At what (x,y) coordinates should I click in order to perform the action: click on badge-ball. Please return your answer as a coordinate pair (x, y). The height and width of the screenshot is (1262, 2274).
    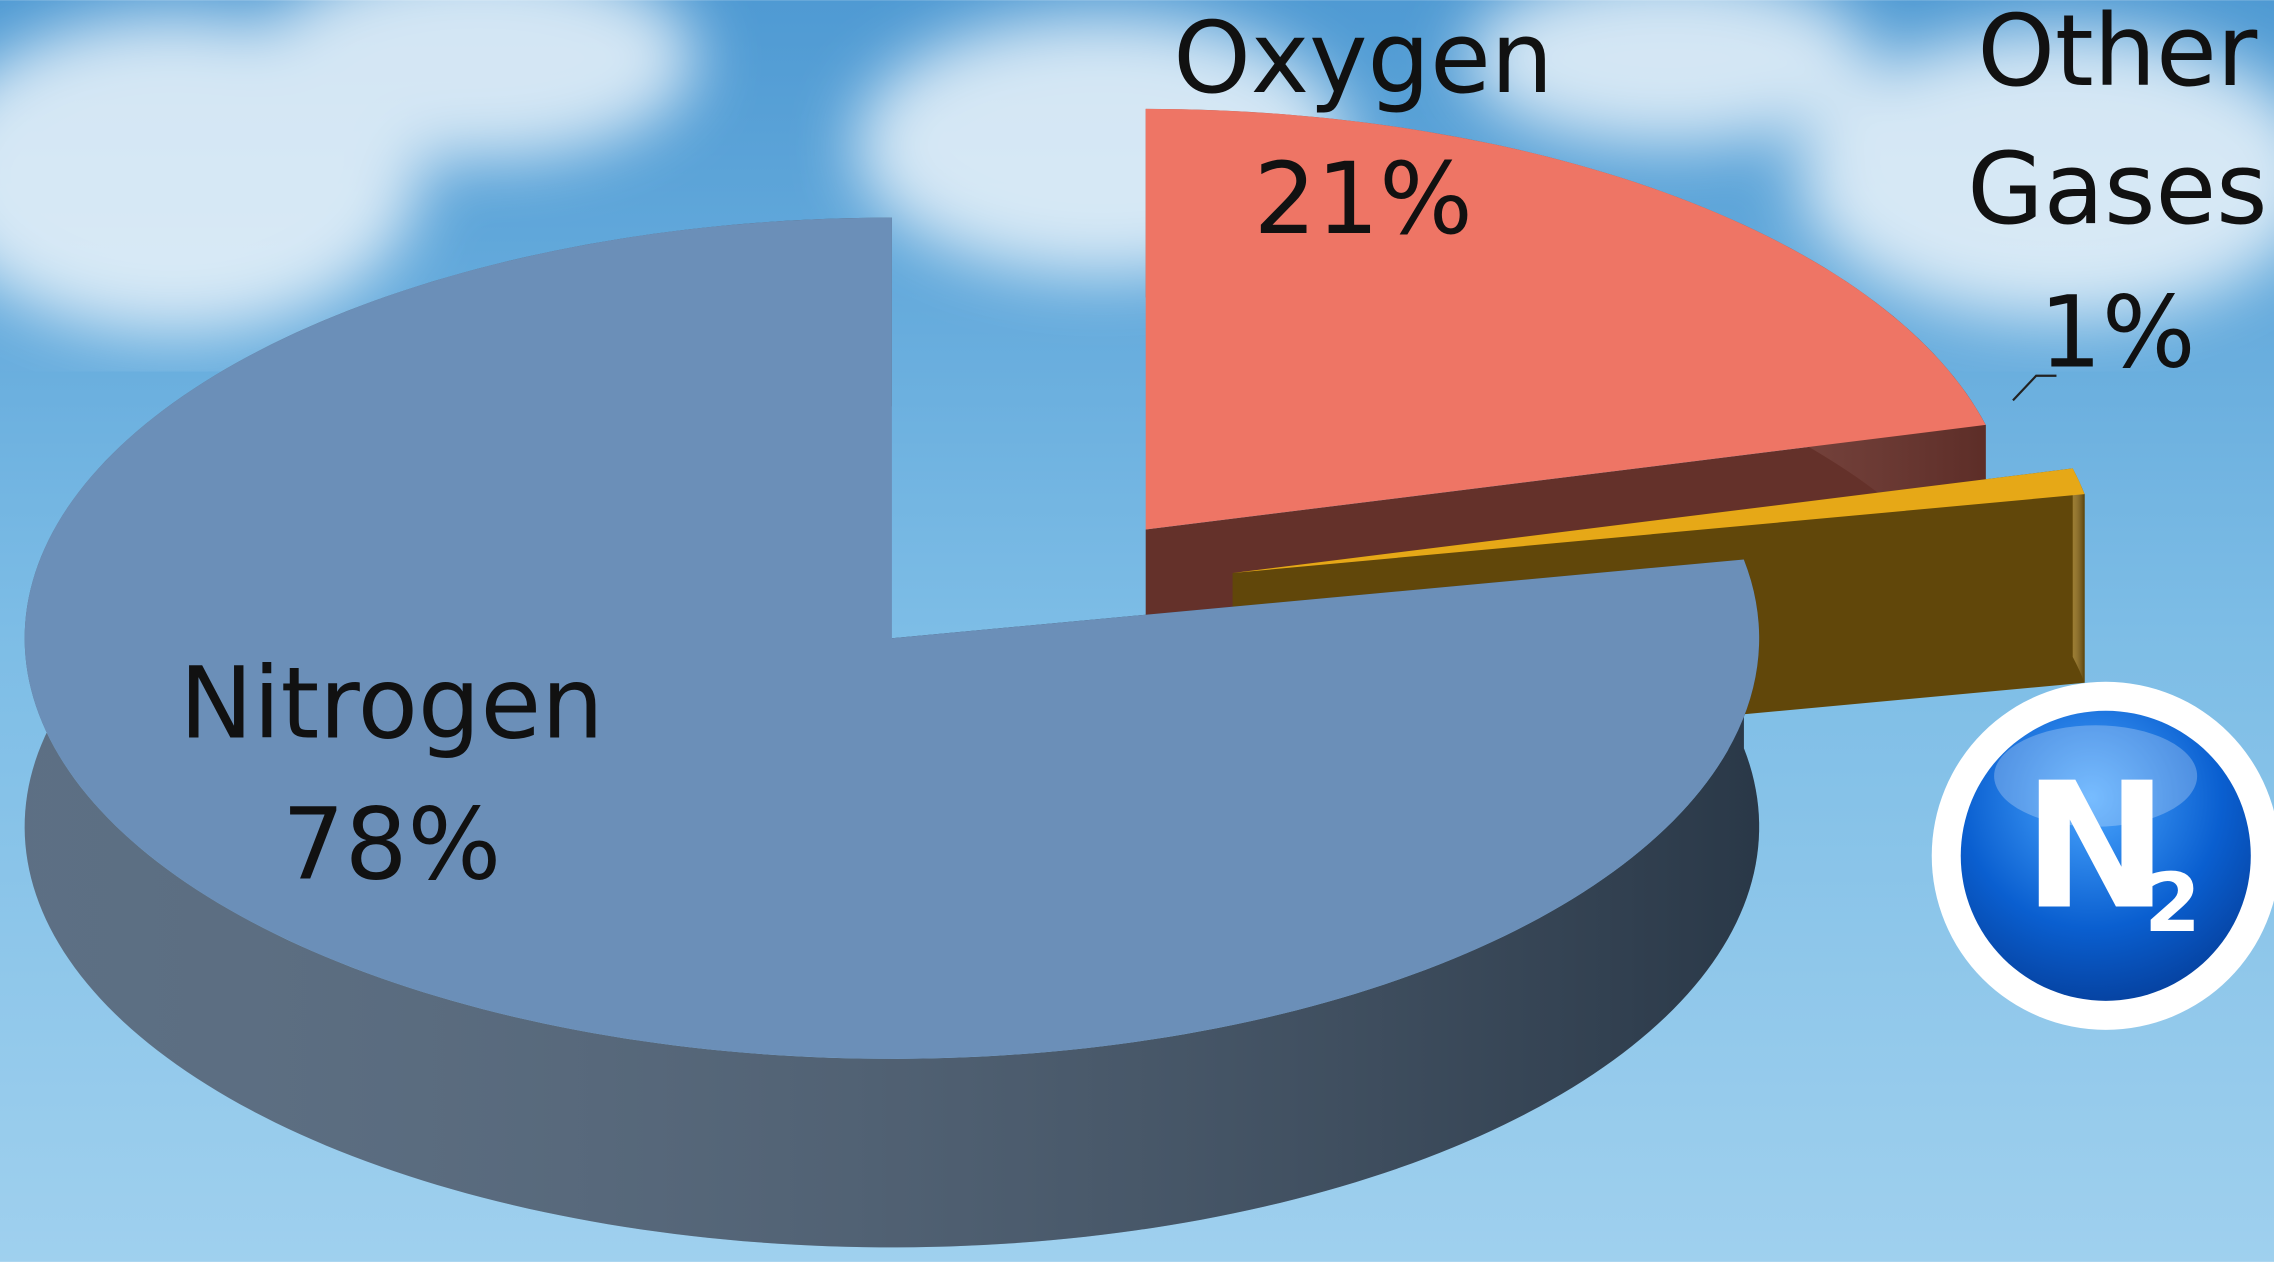
    Looking at the image, I should click on (2105, 855).